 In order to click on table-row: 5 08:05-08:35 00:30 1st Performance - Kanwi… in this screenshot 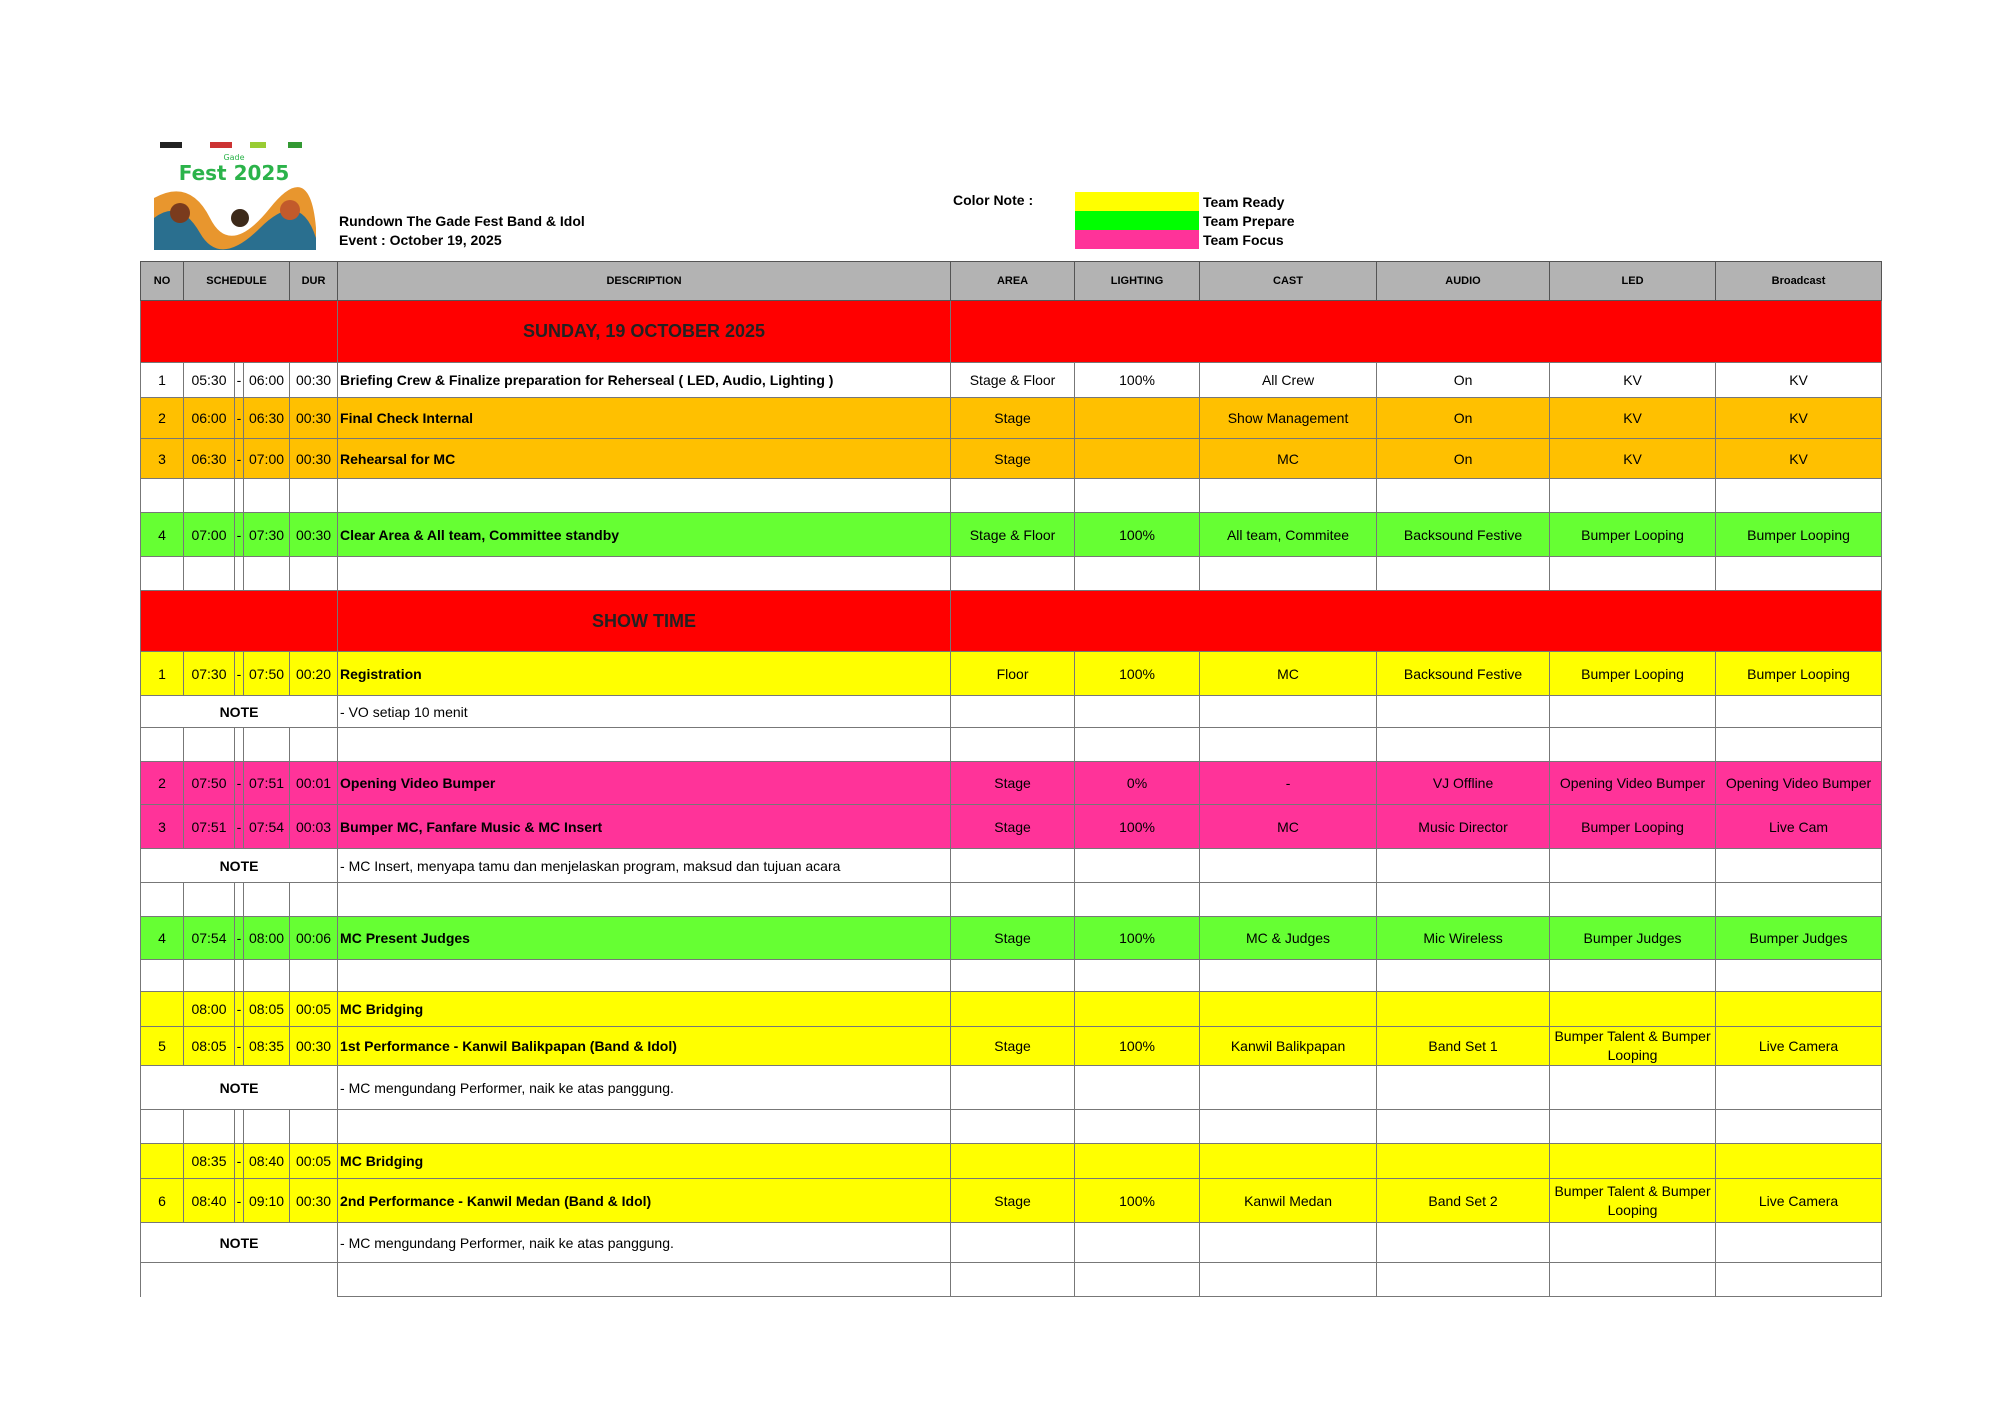, I will do `click(1011, 1046)`.